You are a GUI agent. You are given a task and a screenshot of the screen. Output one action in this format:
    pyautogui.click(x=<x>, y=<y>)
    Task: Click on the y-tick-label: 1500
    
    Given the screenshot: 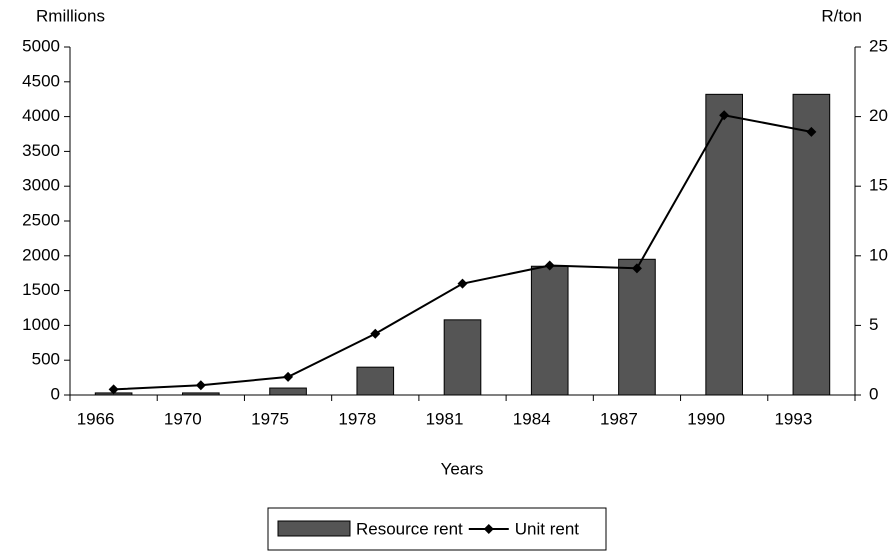 What is the action you would take?
    pyautogui.click(x=41, y=289)
    